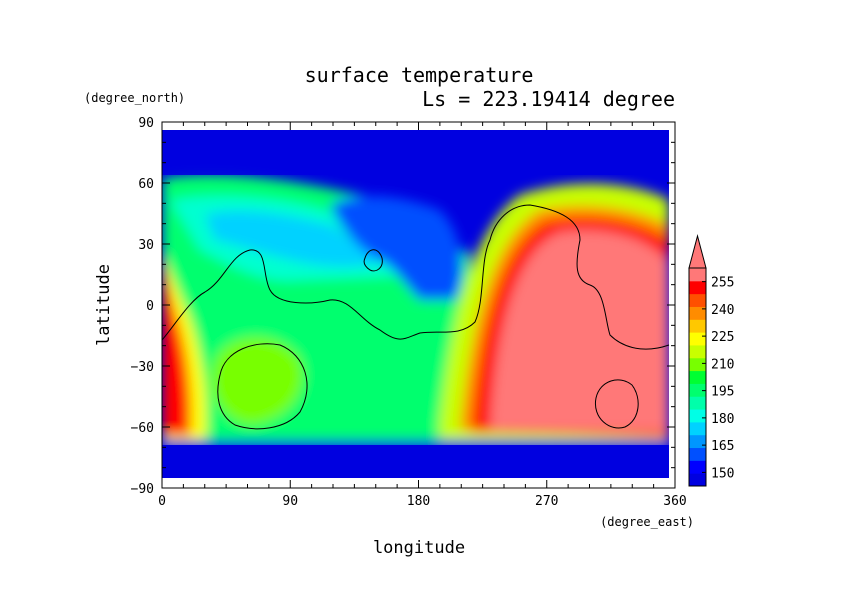 Image resolution: width=842 pixels, height=595 pixels. What do you see at coordinates (419, 75) in the screenshot?
I see `chart-title: surface temperature` at bounding box center [419, 75].